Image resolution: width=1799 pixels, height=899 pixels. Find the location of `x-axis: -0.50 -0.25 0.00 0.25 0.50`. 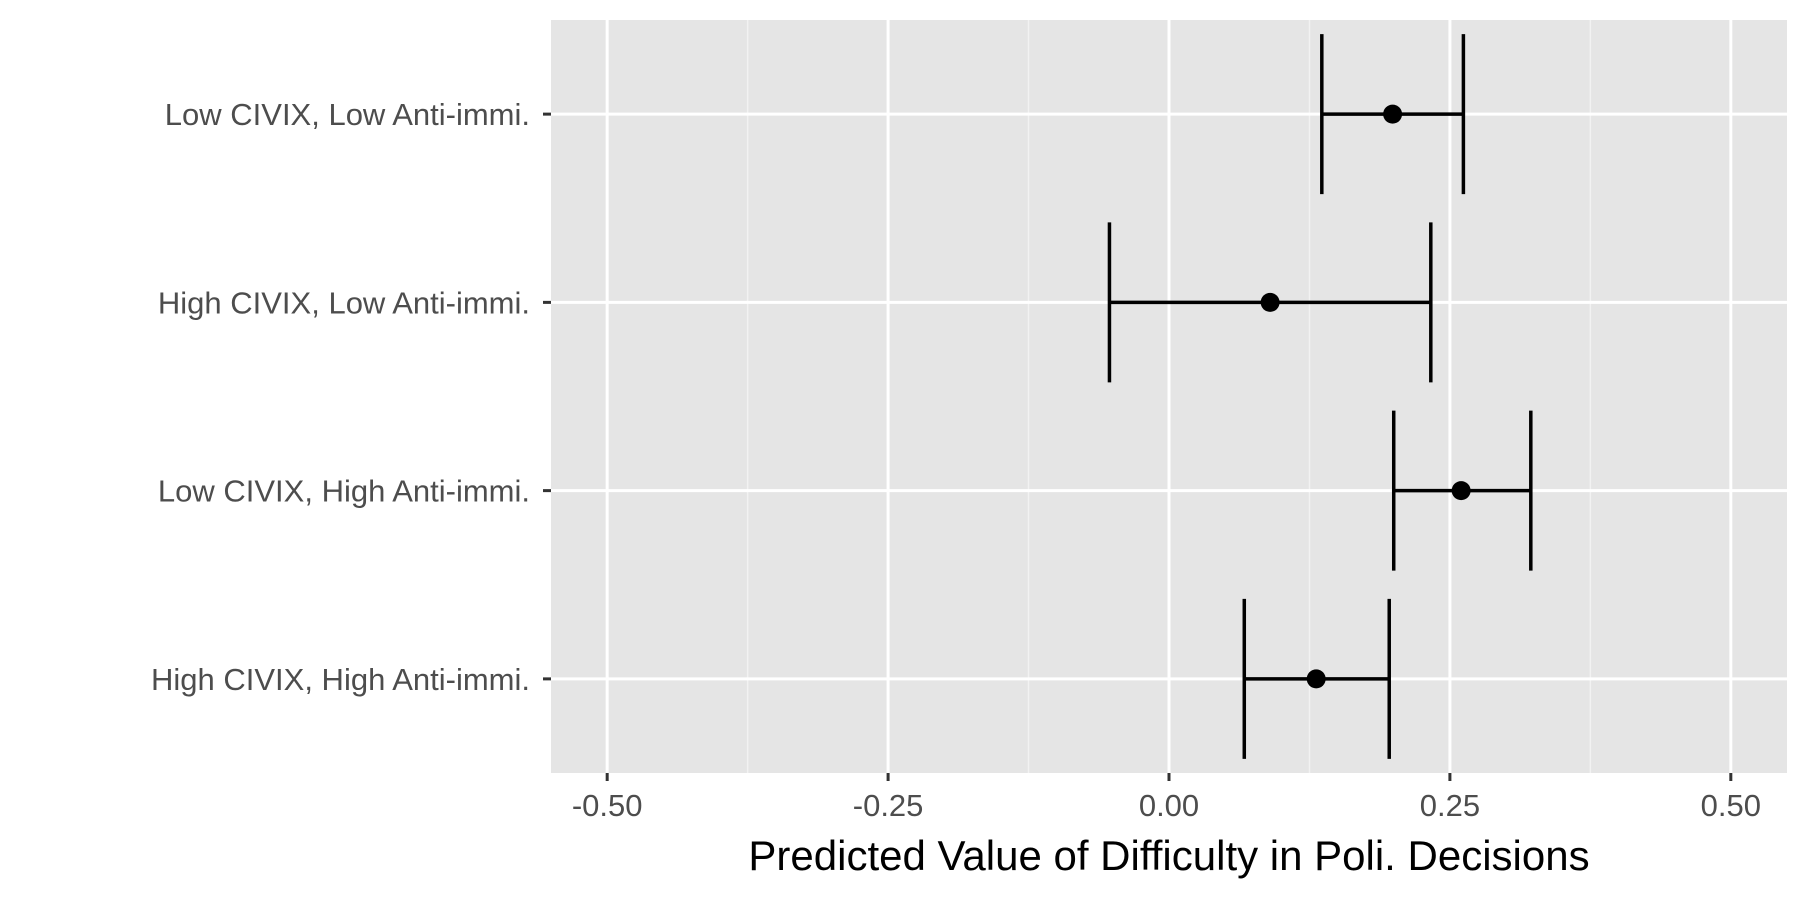

x-axis: -0.50 -0.25 0.00 0.25 0.50 is located at coordinates (1166, 798).